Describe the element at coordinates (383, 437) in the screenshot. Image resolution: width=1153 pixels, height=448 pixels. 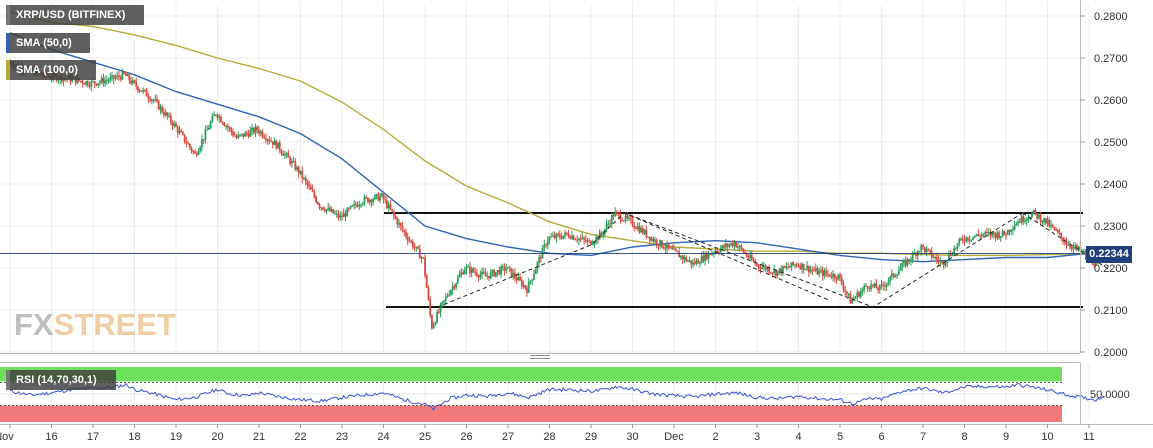
I see `x-tick-label: 24` at that location.